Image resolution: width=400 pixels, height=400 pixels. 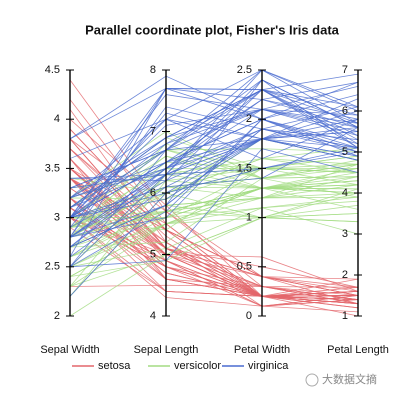 What do you see at coordinates (349, 379) in the screenshot?
I see `watermark: 大数据文摘` at bounding box center [349, 379].